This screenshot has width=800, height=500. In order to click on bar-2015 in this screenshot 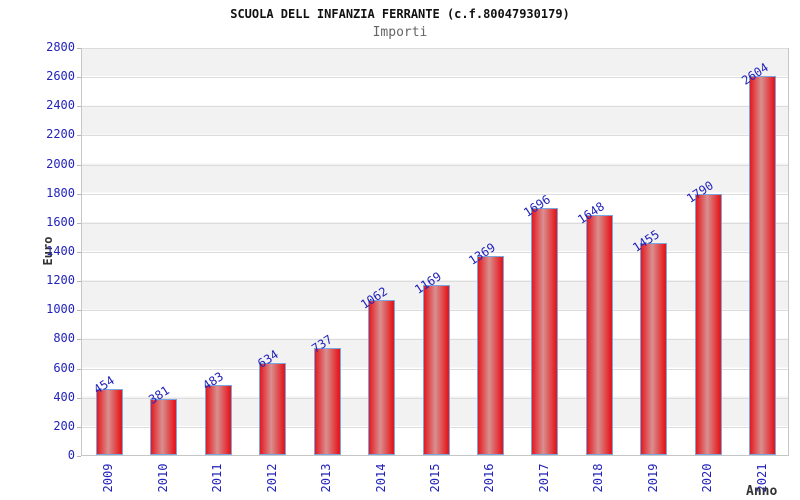, I will do `click(436, 369)`.